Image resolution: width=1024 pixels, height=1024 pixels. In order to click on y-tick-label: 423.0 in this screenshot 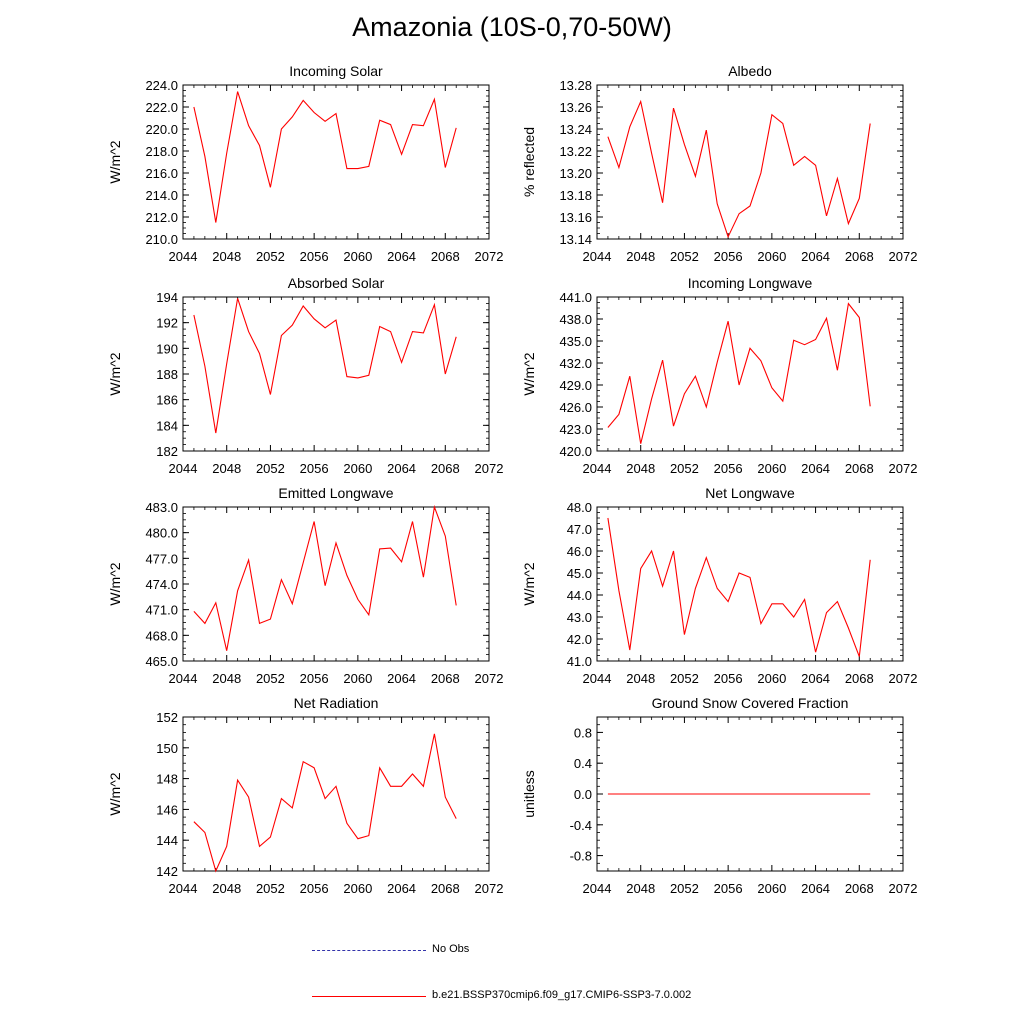, I will do `click(575, 429)`.